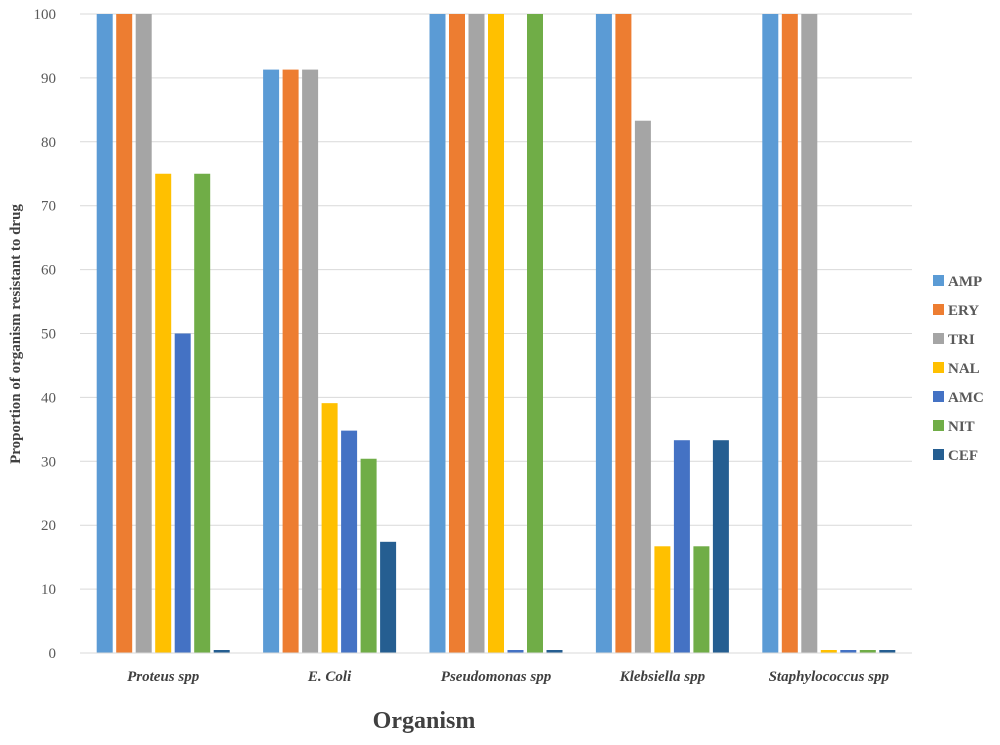  I want to click on y-tick-label: 0, so click(53, 654).